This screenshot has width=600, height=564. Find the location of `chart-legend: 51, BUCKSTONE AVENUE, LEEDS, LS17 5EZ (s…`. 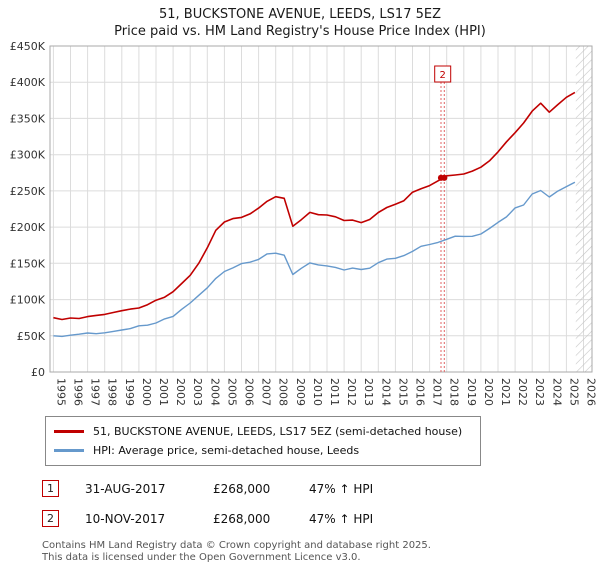

chart-legend: 51, BUCKSTONE AVENUE, LEEDS, LS17 5EZ (s… is located at coordinates (263, 441).